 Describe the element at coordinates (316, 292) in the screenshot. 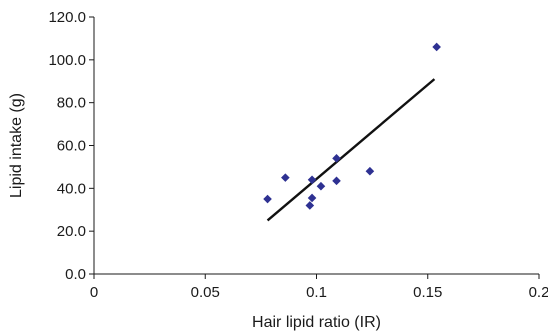

I see `x-tick-label: 0.1` at that location.